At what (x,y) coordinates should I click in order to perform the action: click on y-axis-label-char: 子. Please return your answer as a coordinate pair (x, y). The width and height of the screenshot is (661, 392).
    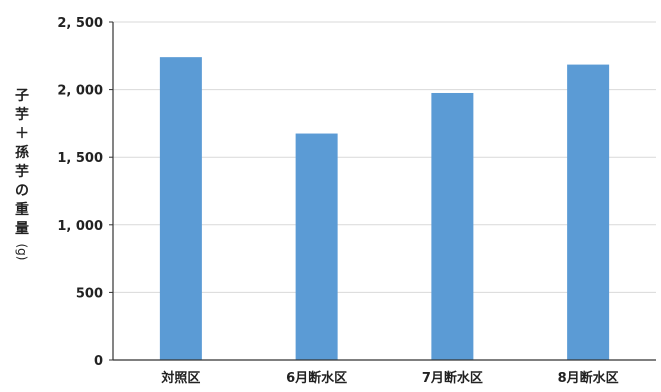
    Looking at the image, I should click on (22, 96).